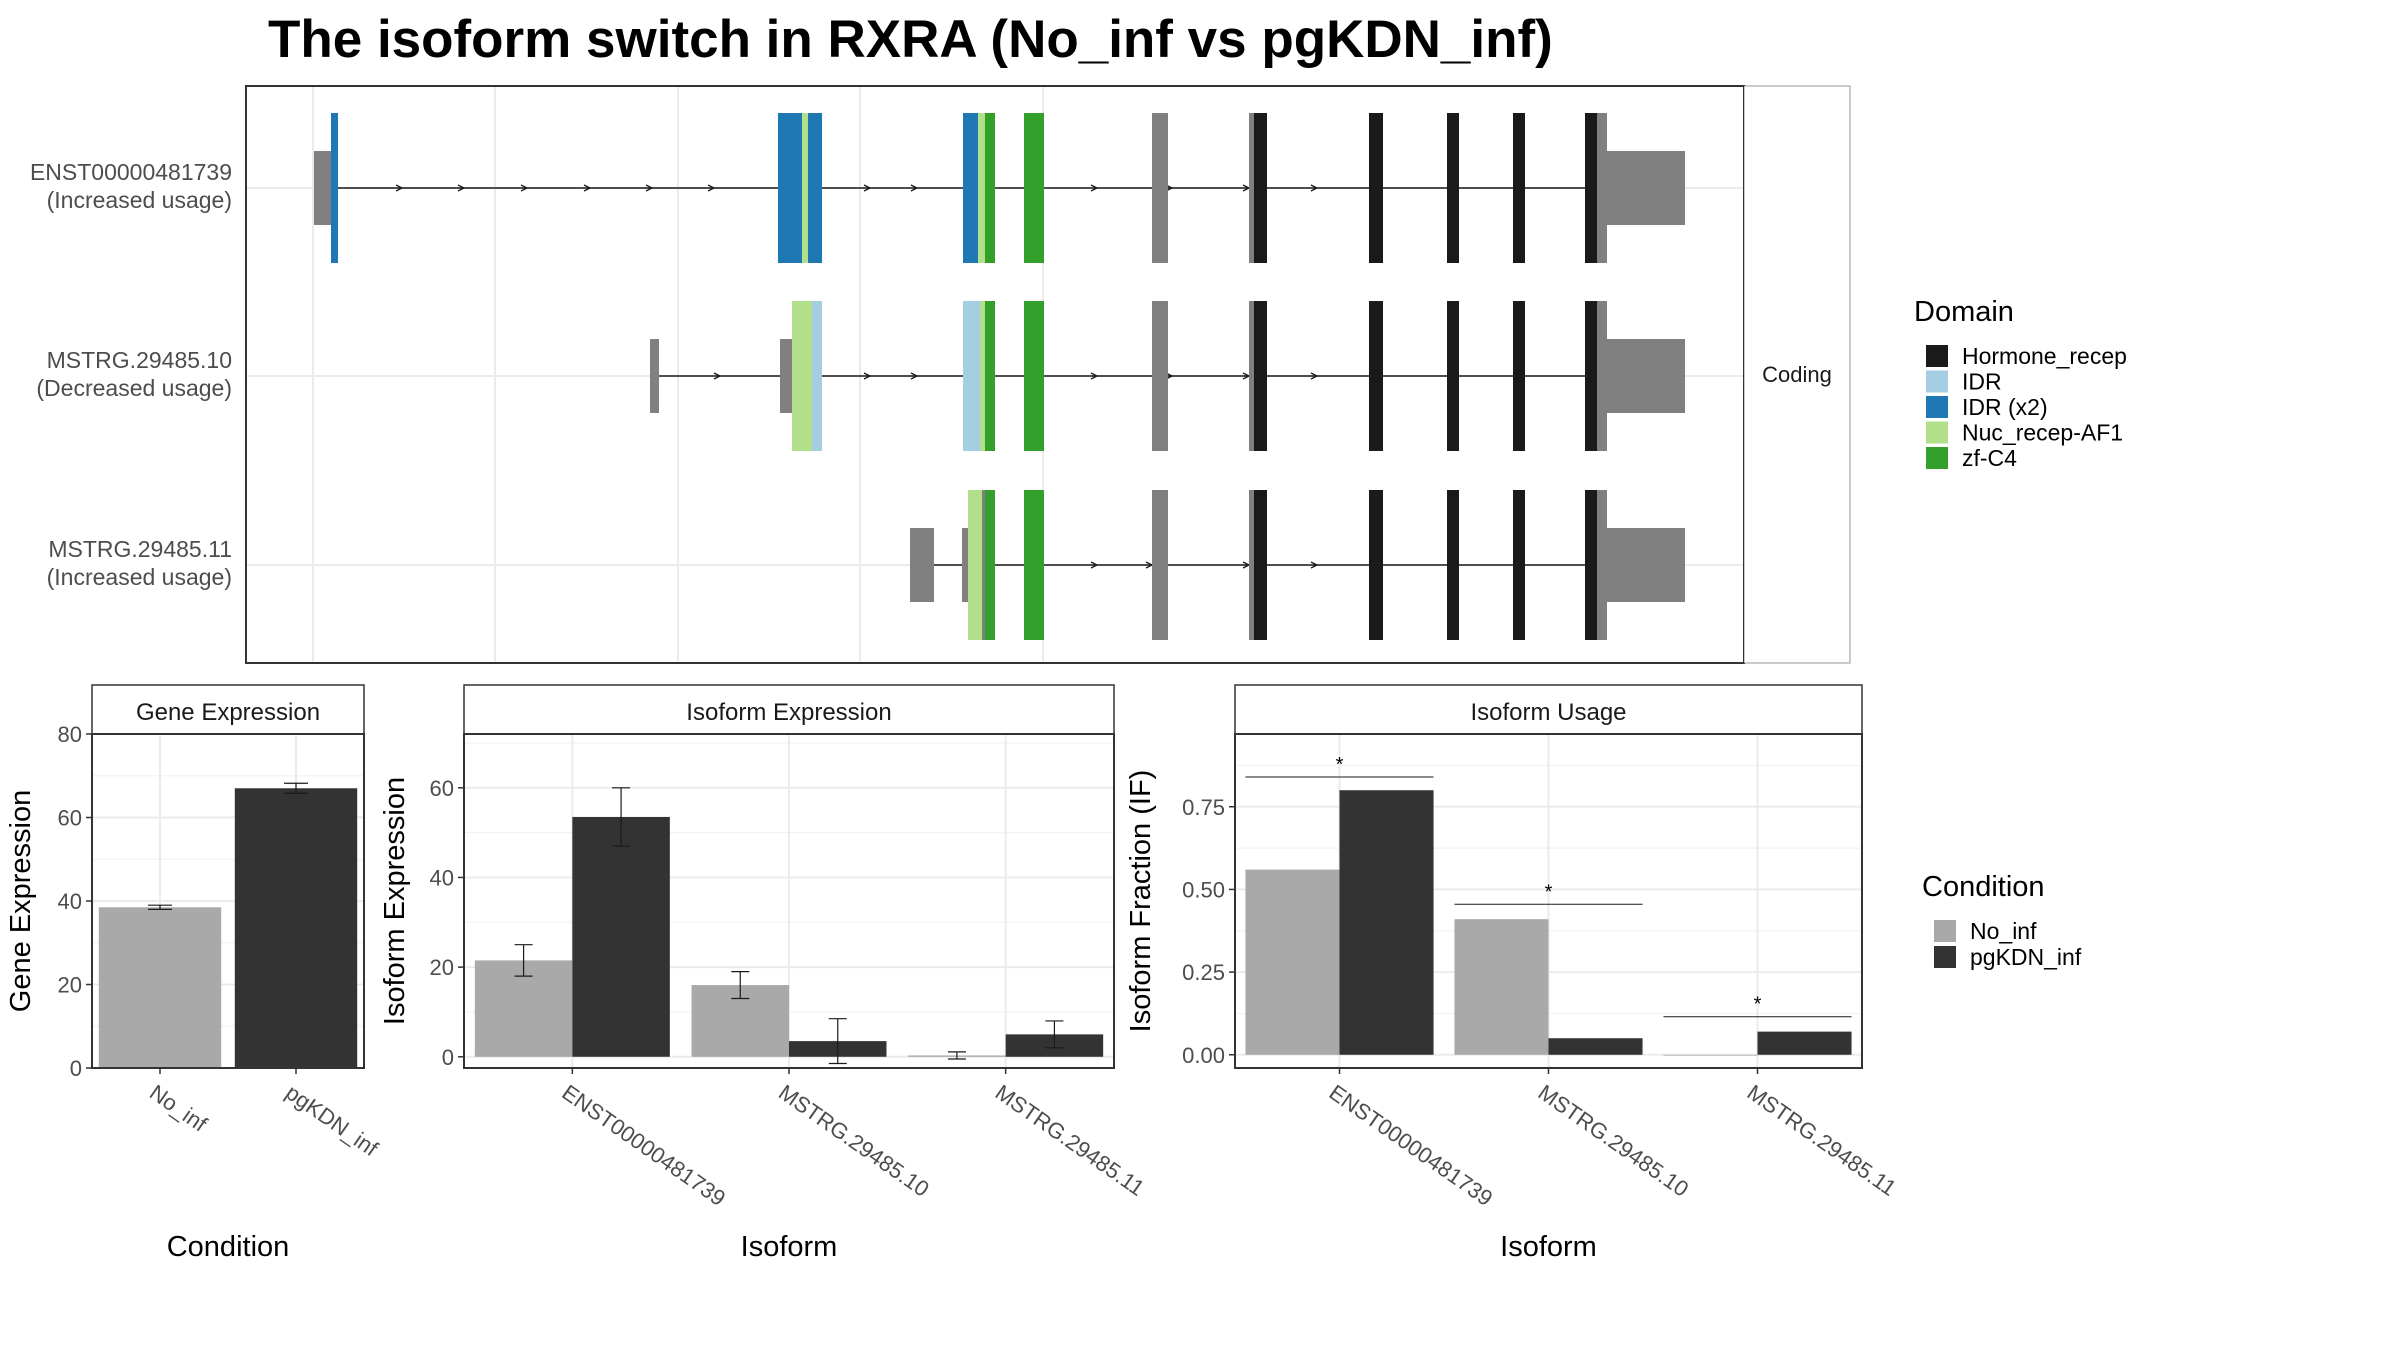 The height and width of the screenshot is (1350, 2400). Describe the element at coordinates (2005, 407) in the screenshot. I see `domain-legend-label: IDR (x2)` at that location.